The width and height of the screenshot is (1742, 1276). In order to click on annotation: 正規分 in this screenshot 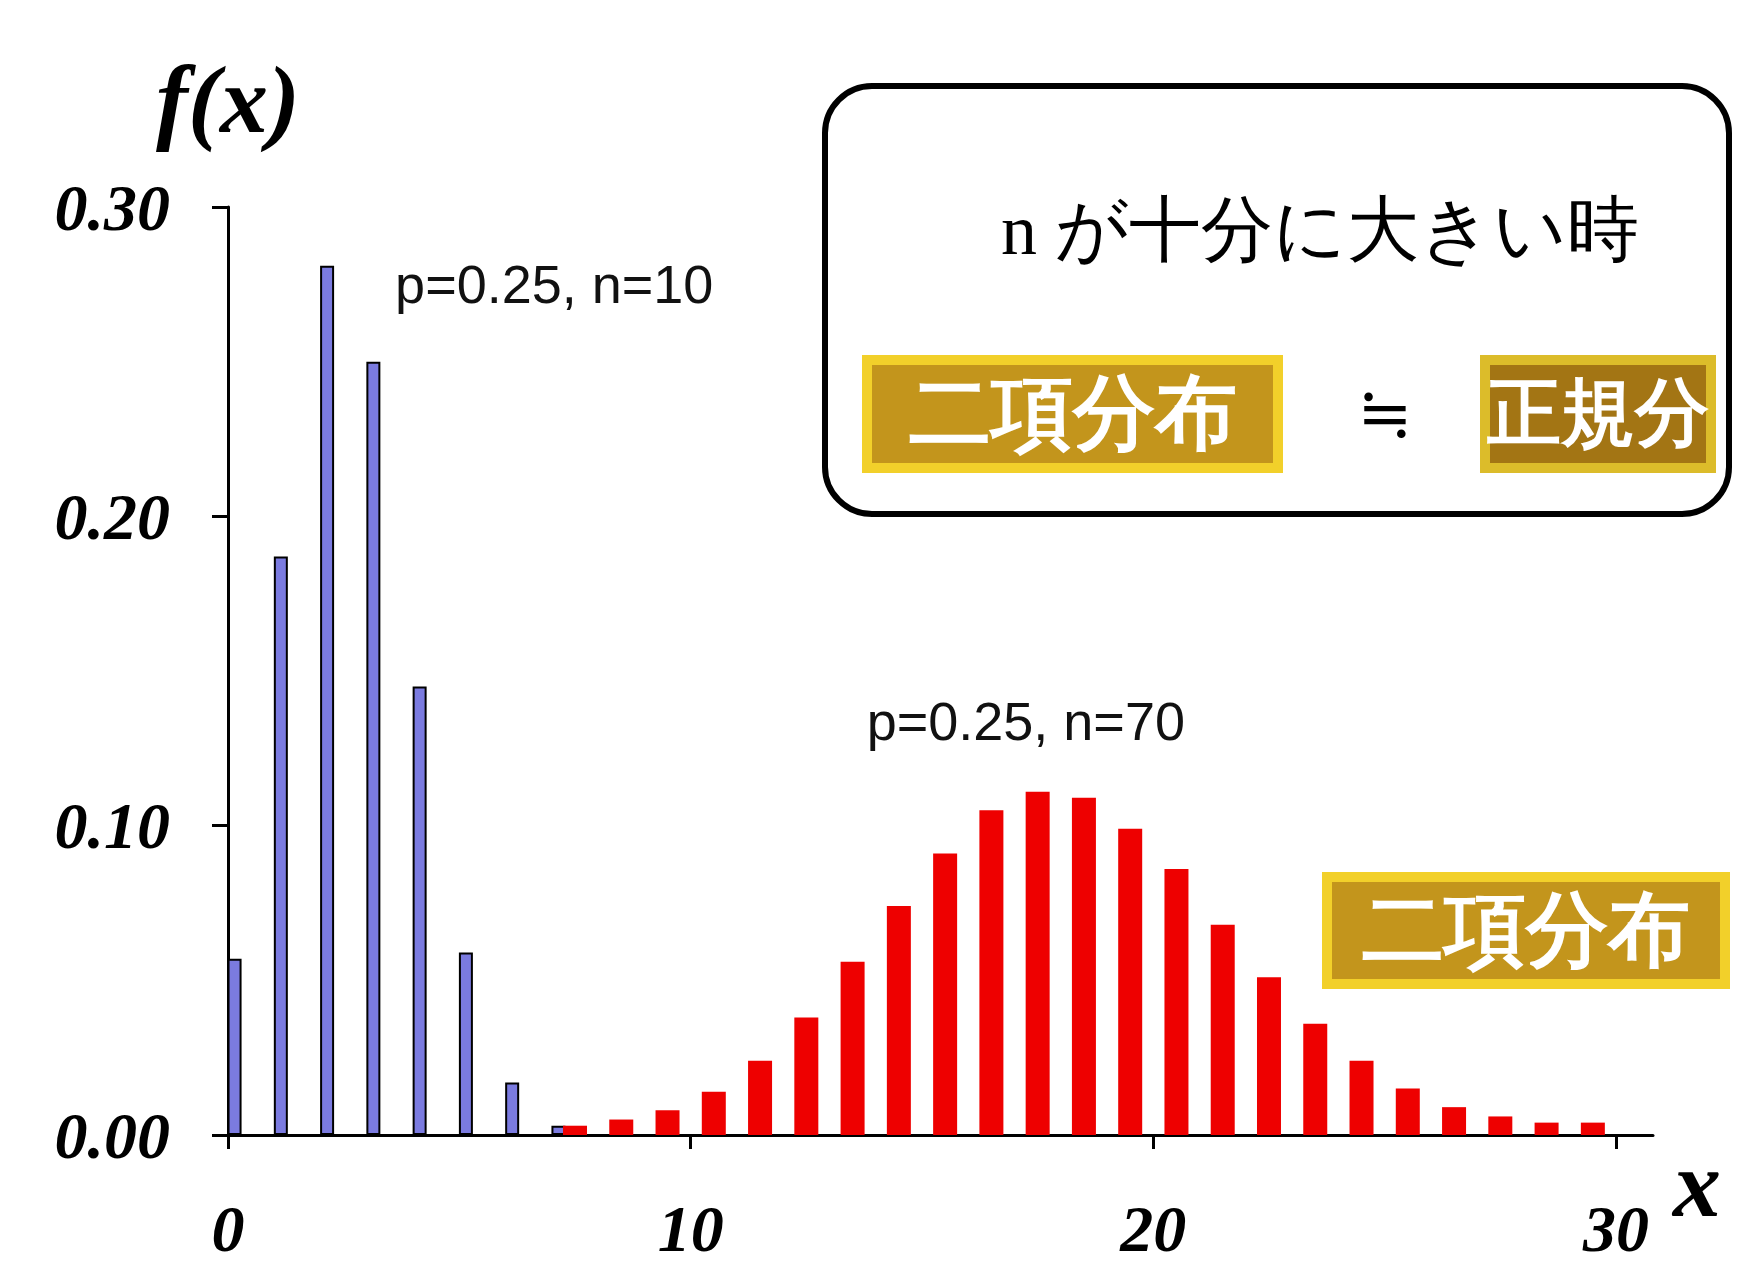, I will do `click(1598, 414)`.